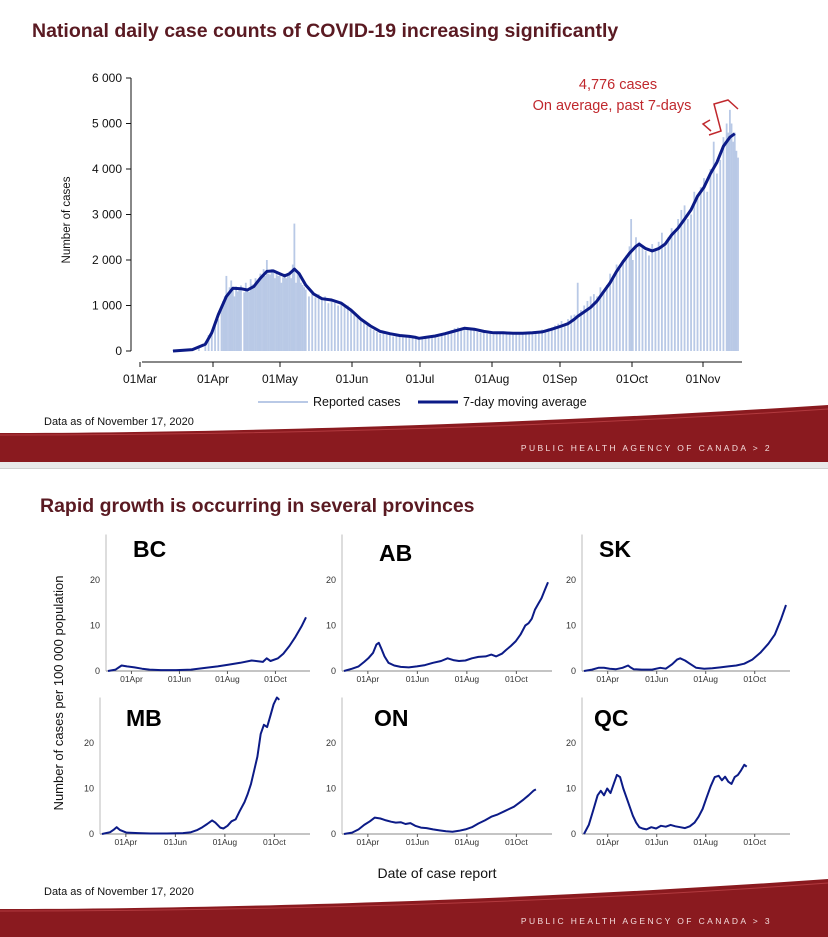 This screenshot has height=937, width=828. What do you see at coordinates (107, 260) in the screenshot?
I see `y-tick-label: 2 000` at bounding box center [107, 260].